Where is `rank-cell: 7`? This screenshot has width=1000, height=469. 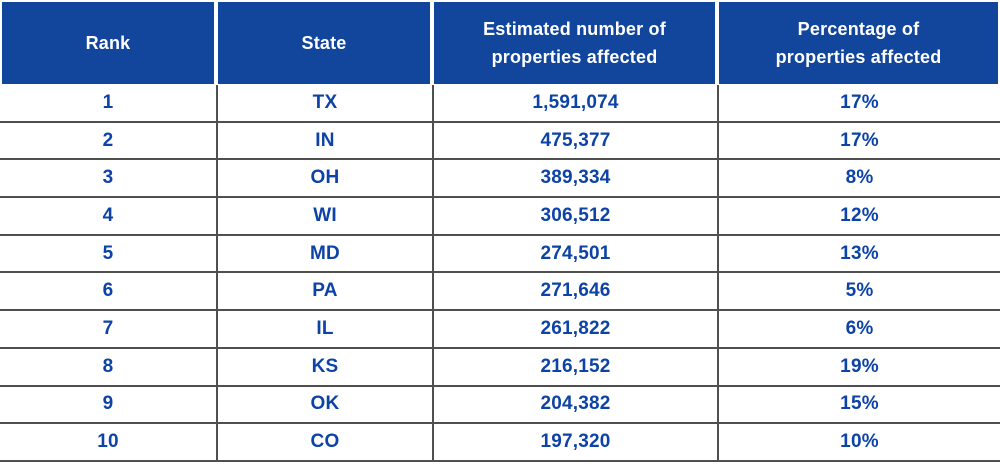
rank-cell: 7 is located at coordinates (108, 328).